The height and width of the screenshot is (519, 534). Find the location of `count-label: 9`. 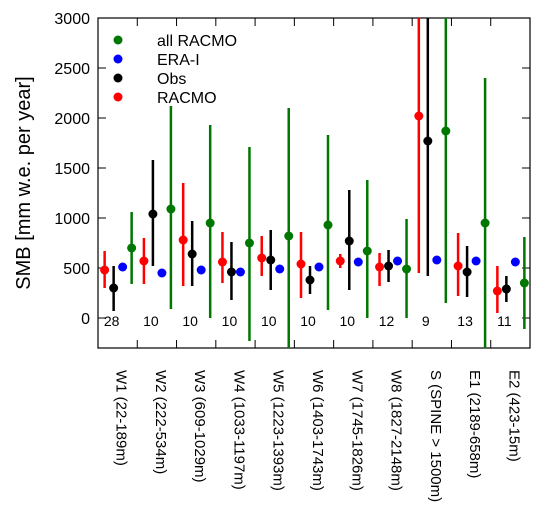

count-label: 9 is located at coordinates (426, 321).